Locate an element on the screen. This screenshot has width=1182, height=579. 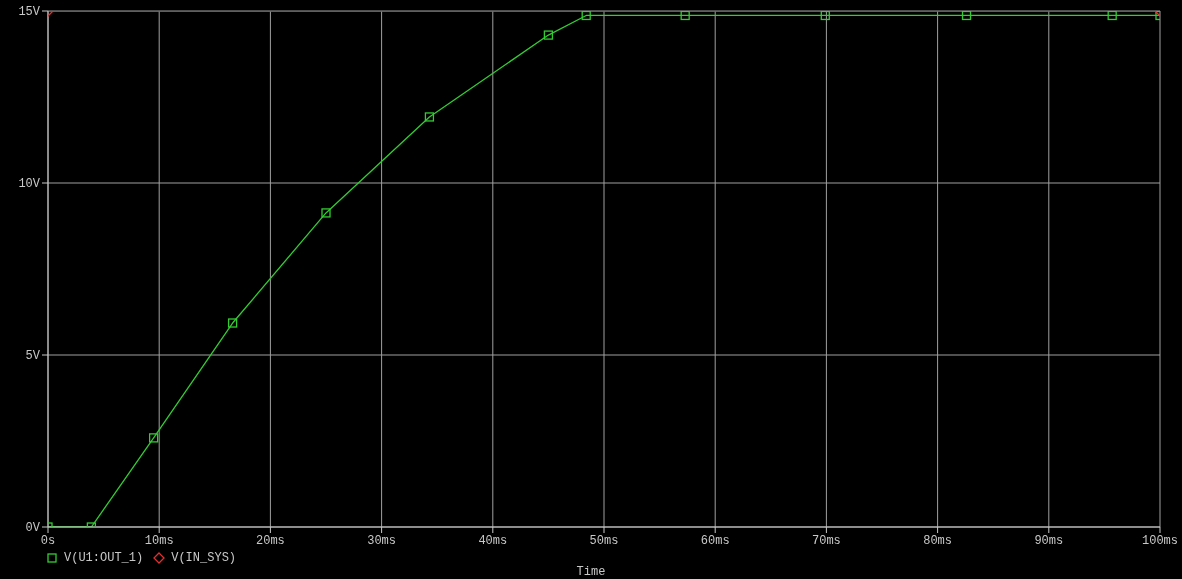
x-axis-title: Time is located at coordinates (591, 572).